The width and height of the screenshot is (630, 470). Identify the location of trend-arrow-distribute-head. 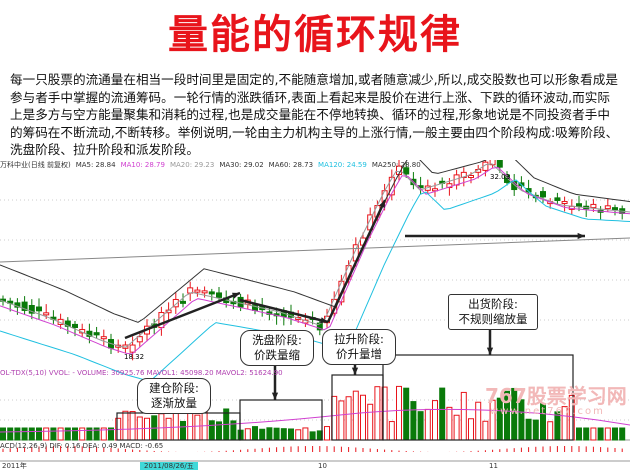
(581, 236).